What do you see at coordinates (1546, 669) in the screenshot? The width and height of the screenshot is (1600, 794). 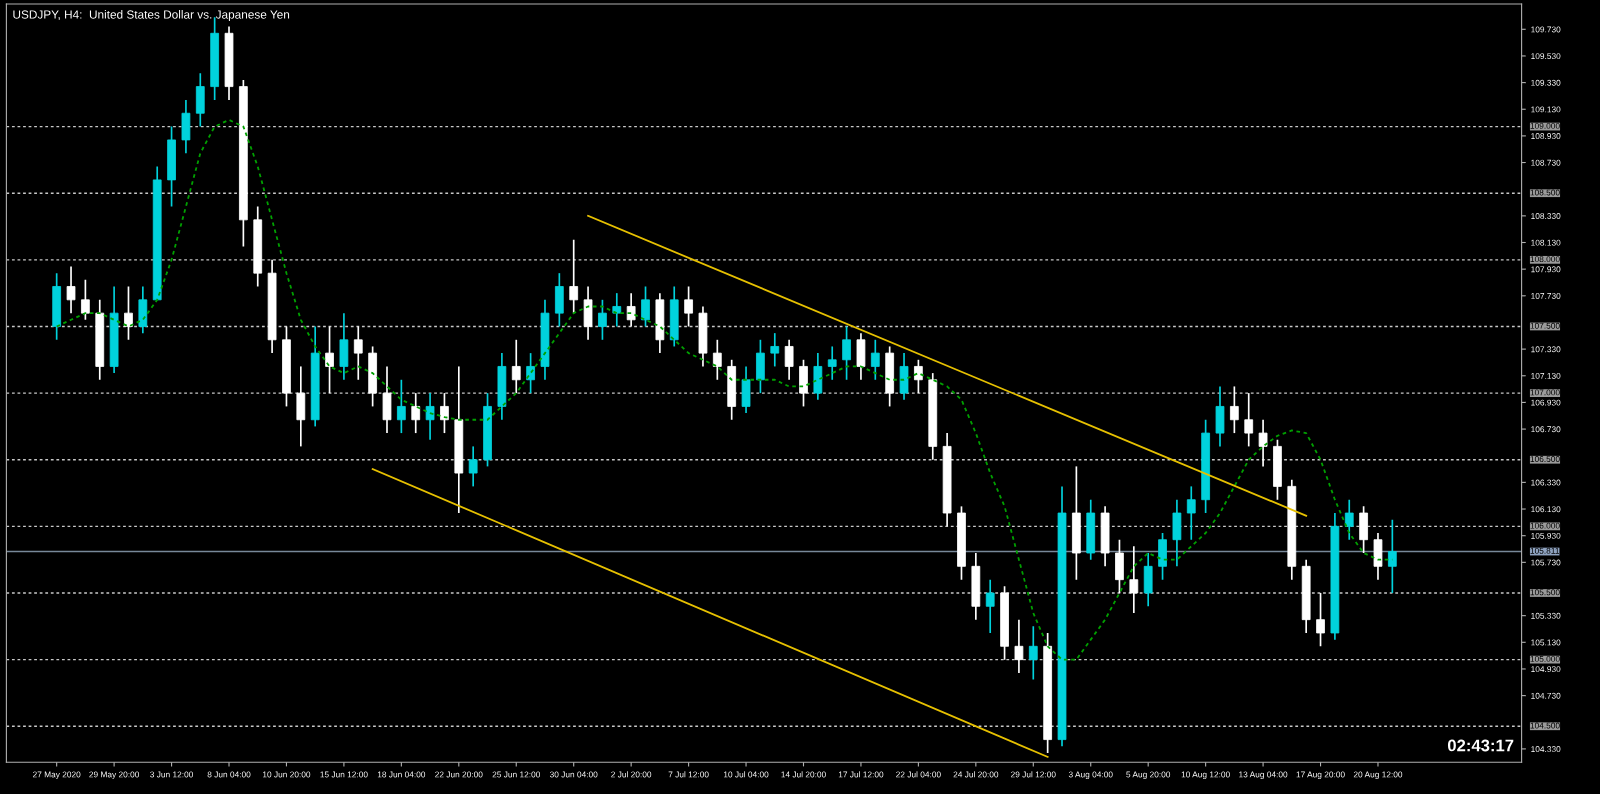 I see `y-tick-label: 104.930` at bounding box center [1546, 669].